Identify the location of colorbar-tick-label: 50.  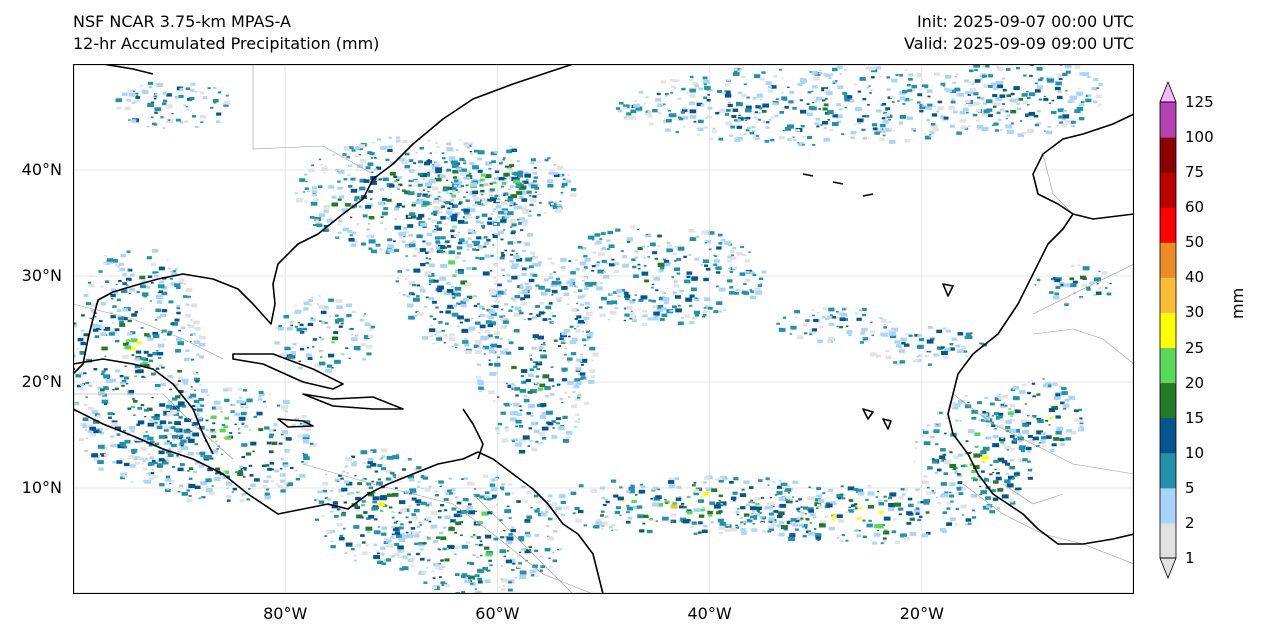
(1195, 242).